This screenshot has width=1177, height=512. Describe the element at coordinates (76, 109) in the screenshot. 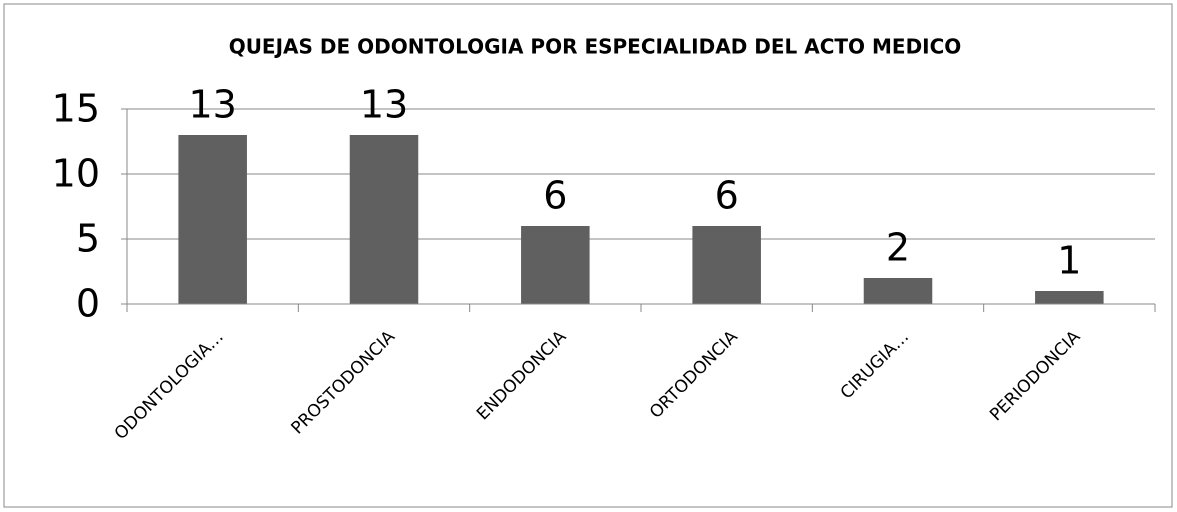

I see `y-tick-label: 15` at that location.